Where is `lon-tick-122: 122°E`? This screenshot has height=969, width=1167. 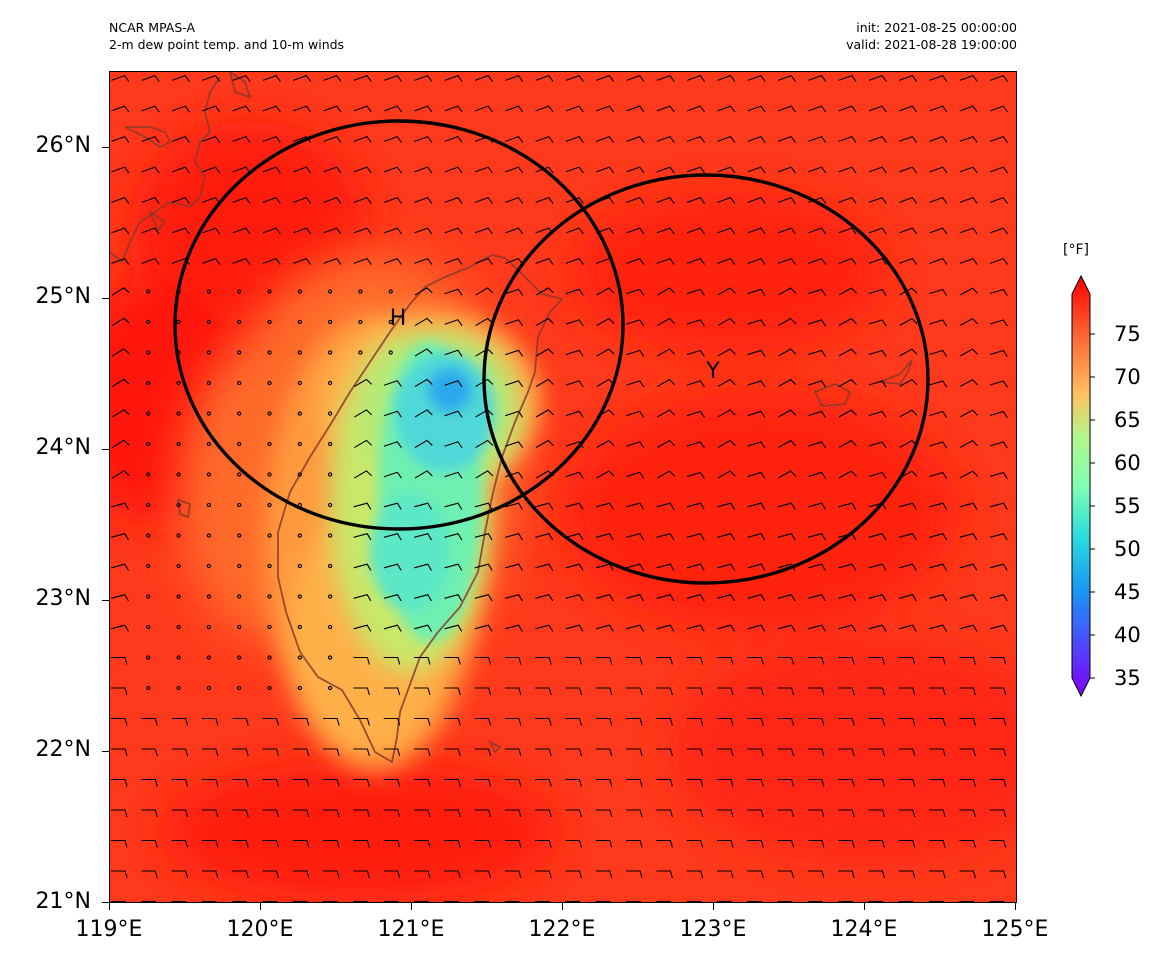 lon-tick-122: 122°E is located at coordinates (562, 929).